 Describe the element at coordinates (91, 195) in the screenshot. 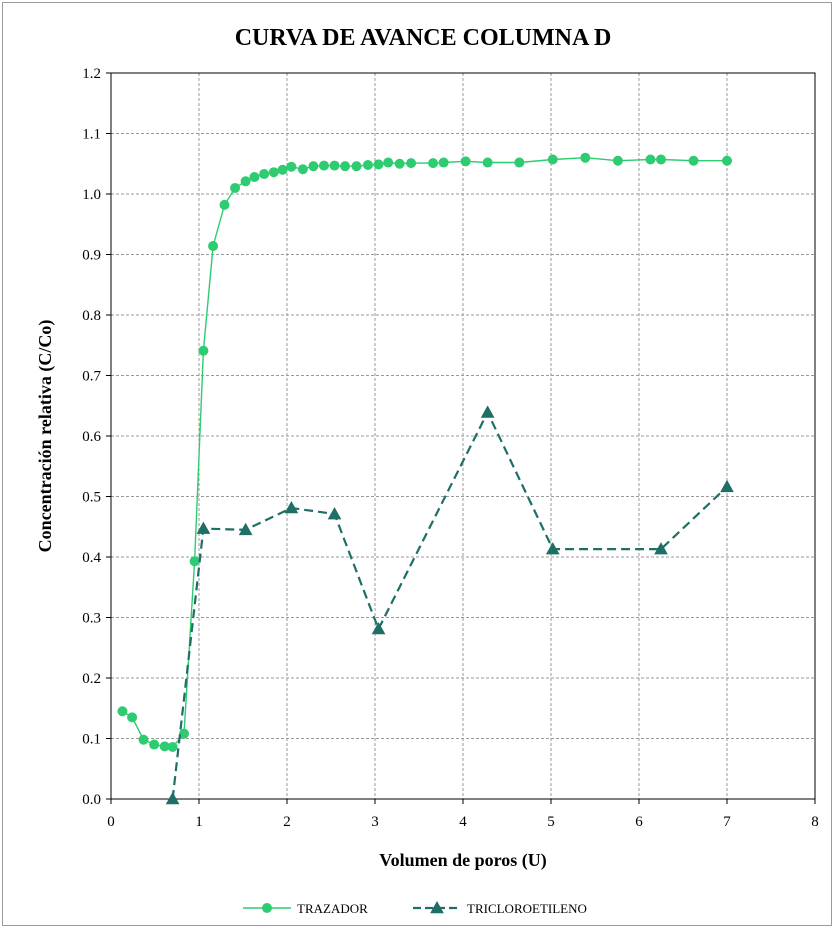

I see `y-tick-label: 1.0` at that location.